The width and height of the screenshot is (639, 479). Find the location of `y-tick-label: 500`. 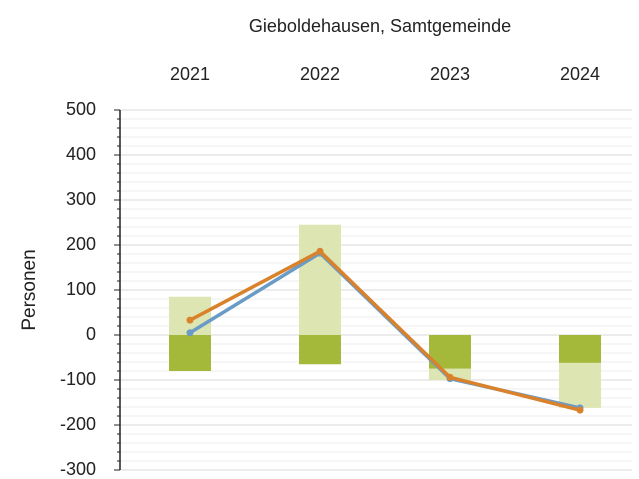

y-tick-label: 500 is located at coordinates (81, 109).